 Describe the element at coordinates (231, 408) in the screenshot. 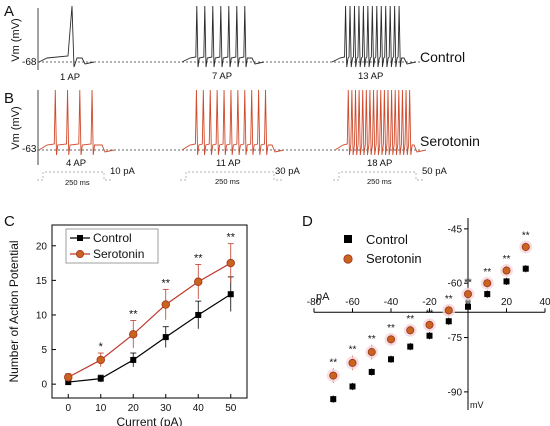

I see `x-tick-label: 50` at that location.